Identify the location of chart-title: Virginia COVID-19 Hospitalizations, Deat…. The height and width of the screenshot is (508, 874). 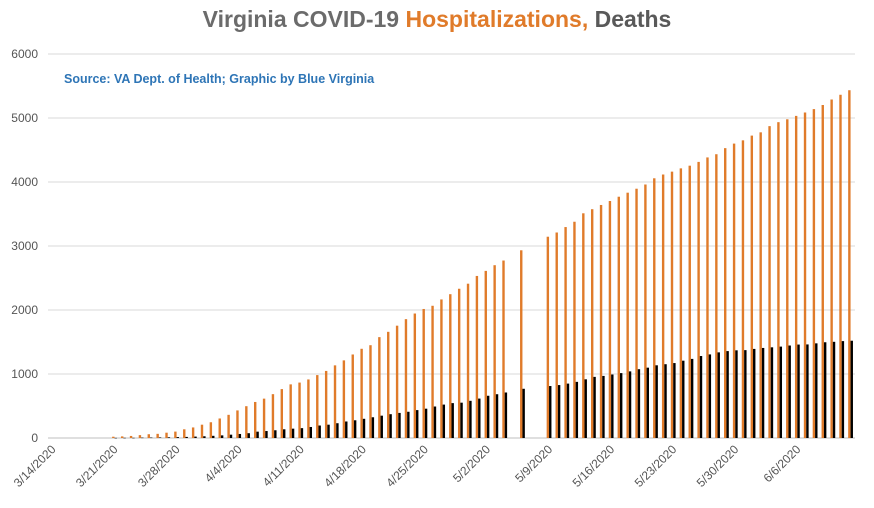
(437, 19).